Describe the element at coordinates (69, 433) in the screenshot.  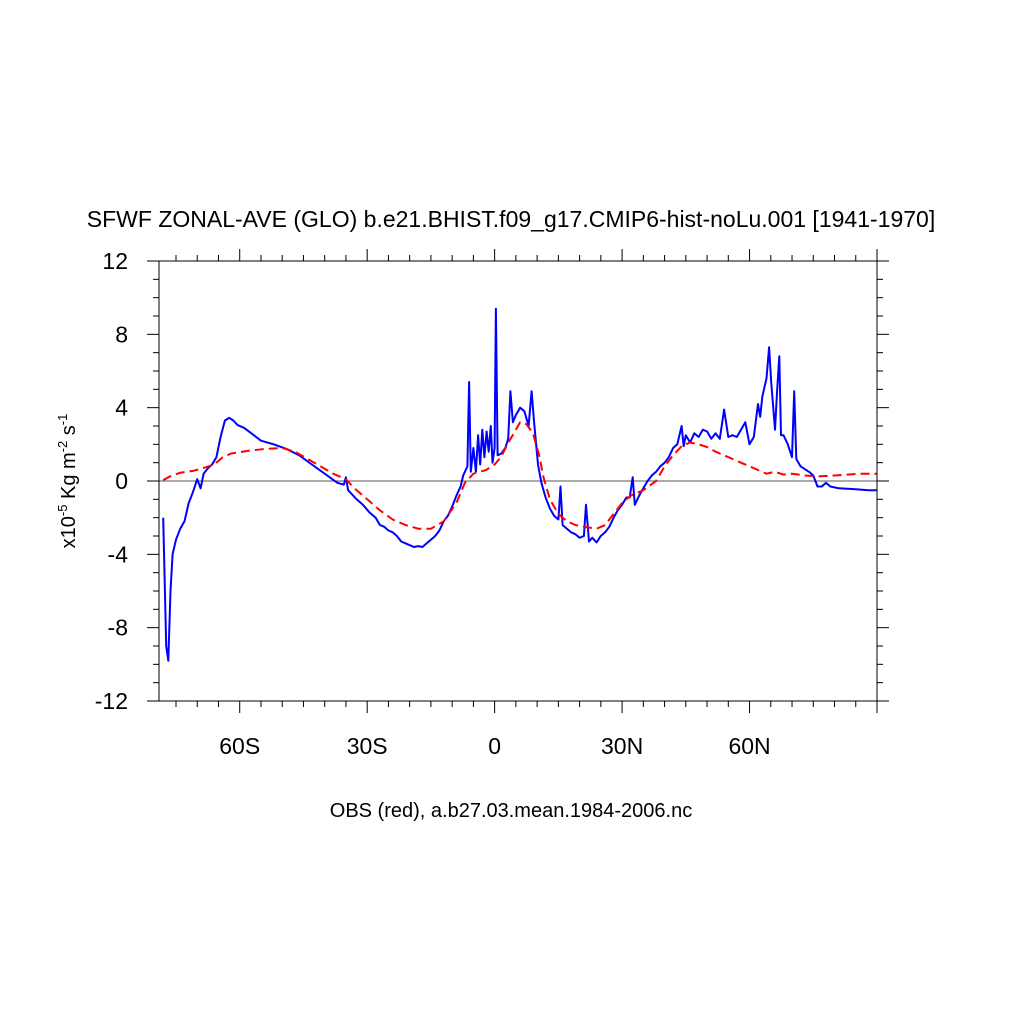
I see `y-axis-label-unit2: s` at that location.